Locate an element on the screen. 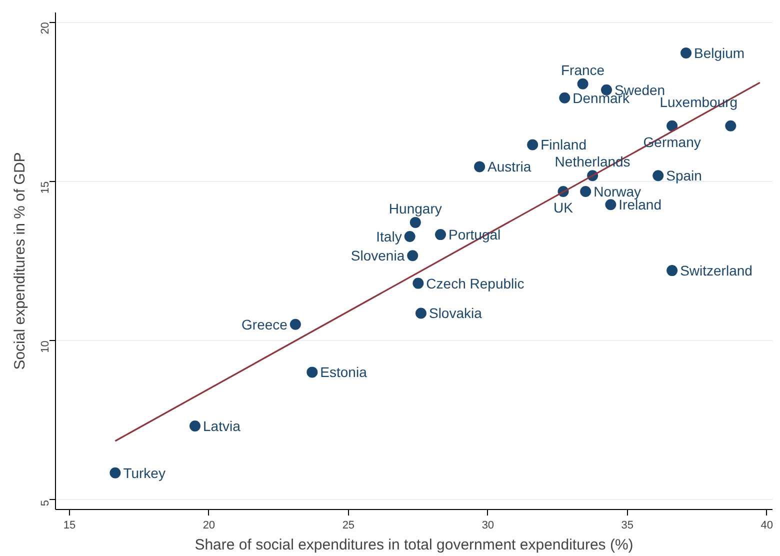 The image size is (780, 556). x-tick-label: 35 is located at coordinates (627, 526).